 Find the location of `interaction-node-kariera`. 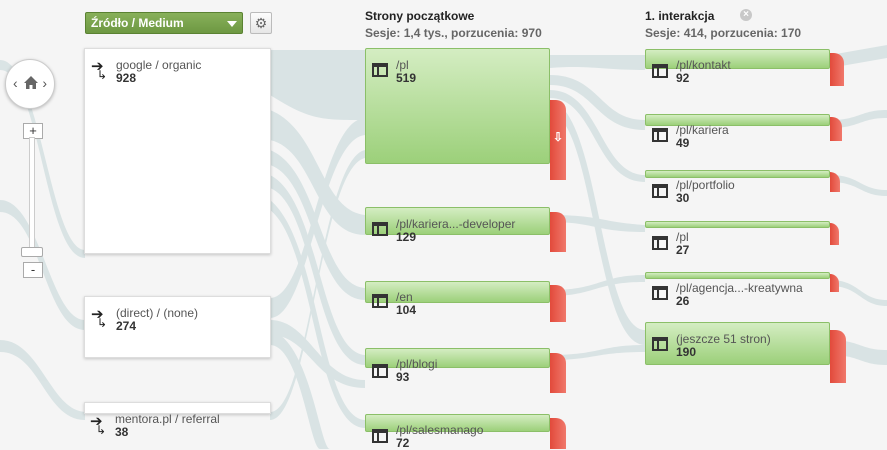

interaction-node-kariera is located at coordinates (737, 120).